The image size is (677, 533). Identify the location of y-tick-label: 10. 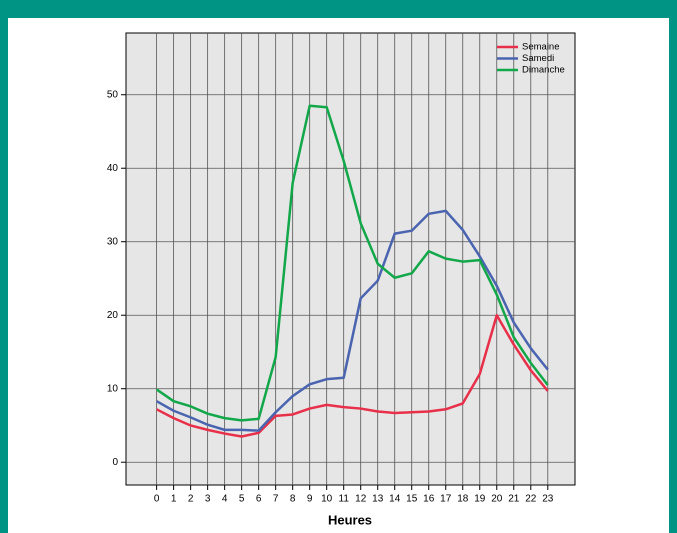
(113, 388).